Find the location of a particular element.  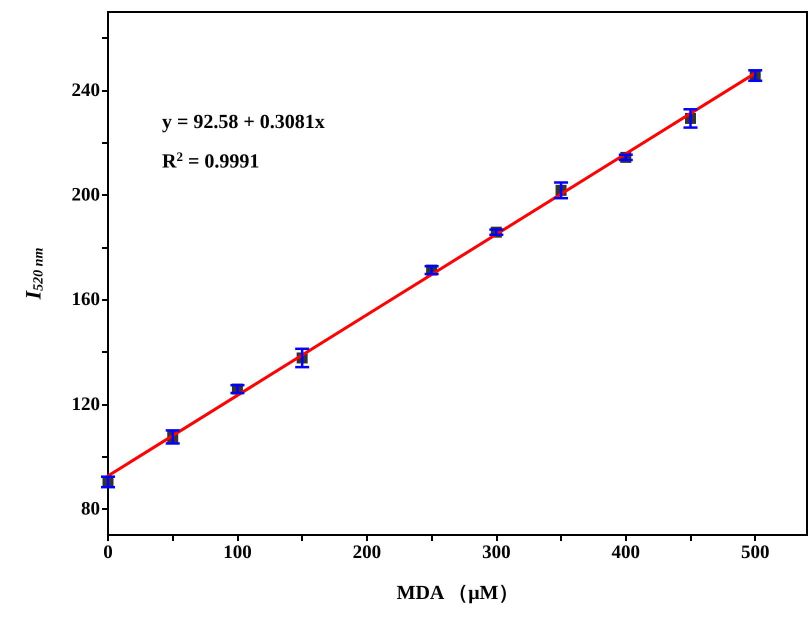

y-tick-label: 120 is located at coordinates (86, 404).